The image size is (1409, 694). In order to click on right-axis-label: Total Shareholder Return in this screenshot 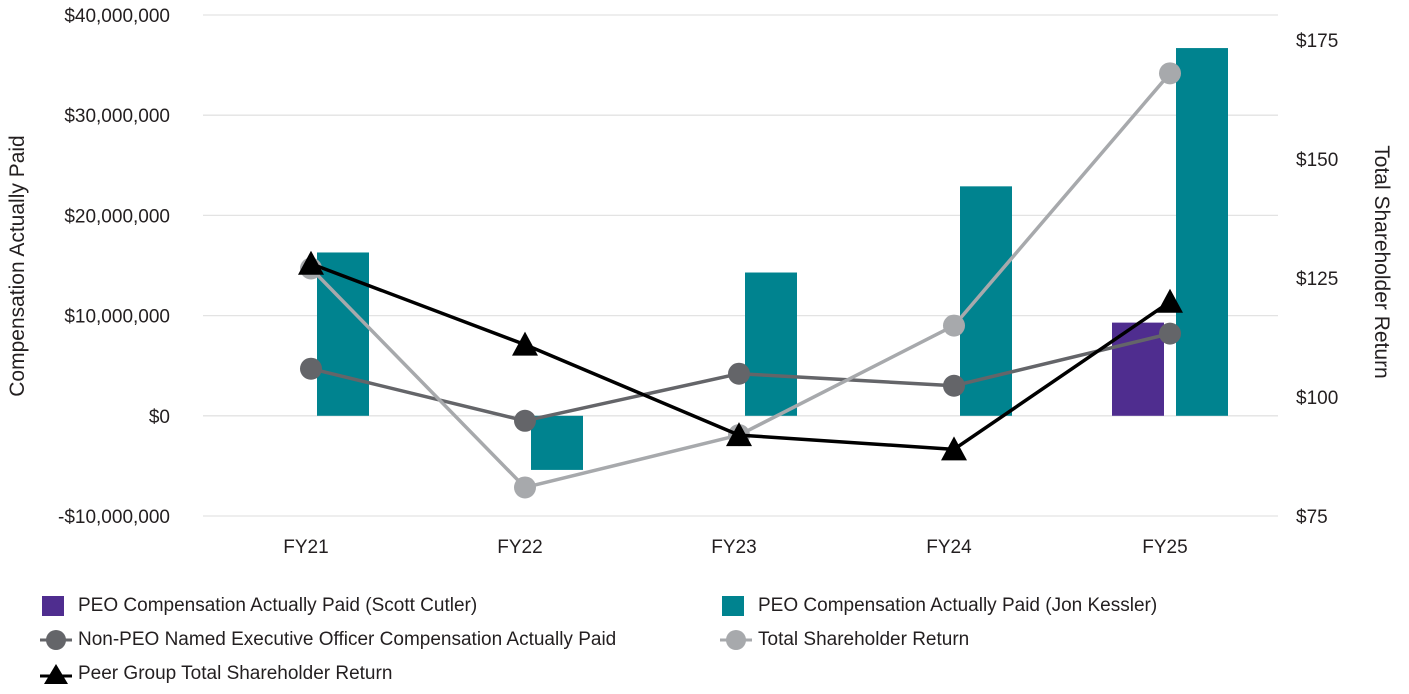, I will do `click(1381, 261)`.